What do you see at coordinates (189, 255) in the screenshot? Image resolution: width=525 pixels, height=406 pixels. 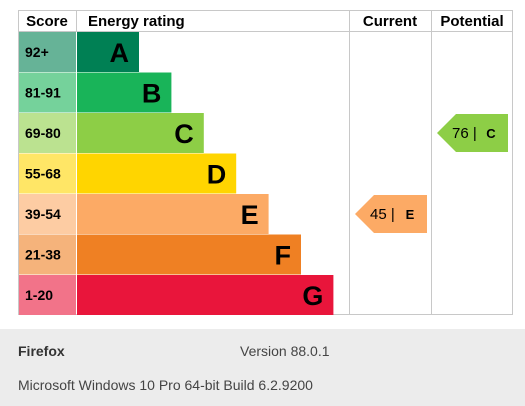 I see `bar-f` at bounding box center [189, 255].